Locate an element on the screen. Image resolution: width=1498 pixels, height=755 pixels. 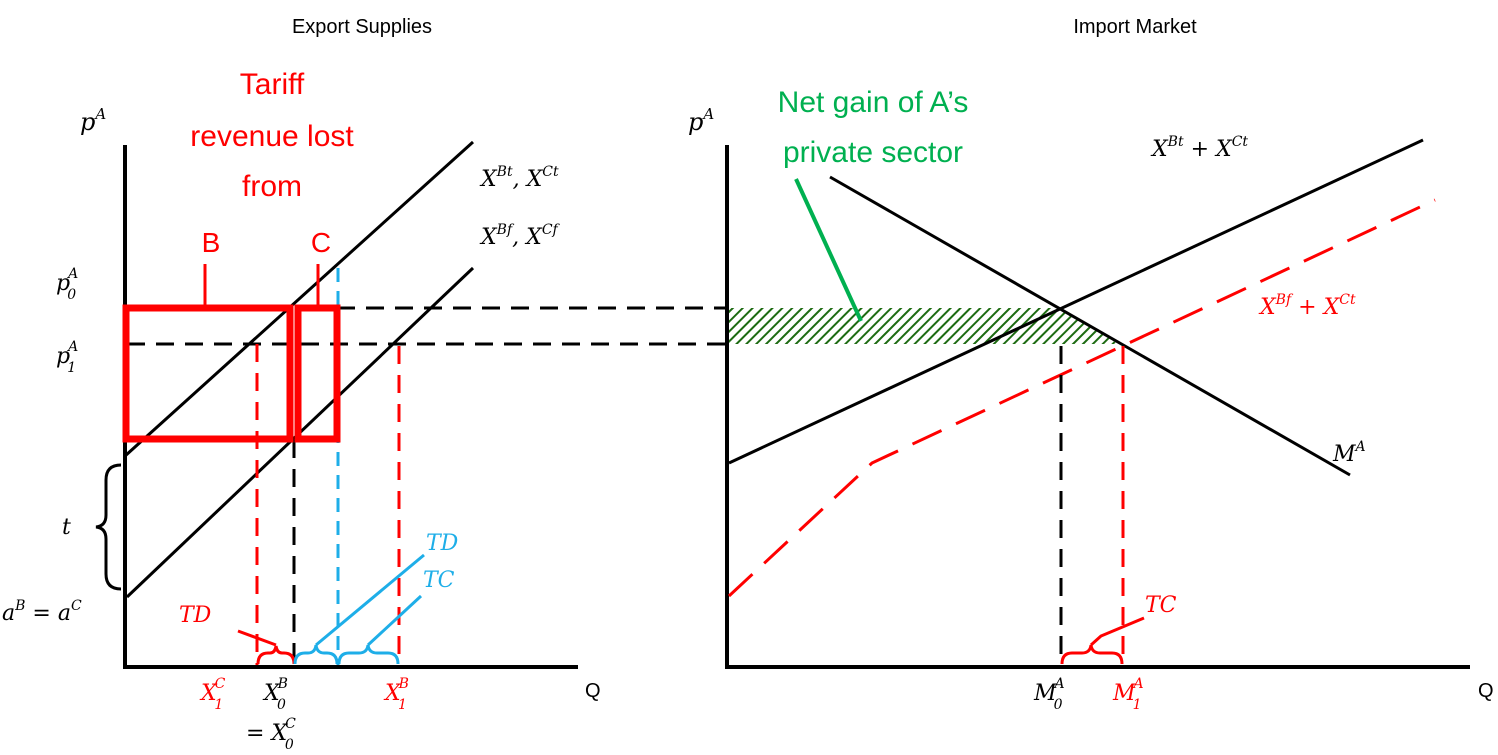
box-b-label: B is located at coordinates (211, 242).